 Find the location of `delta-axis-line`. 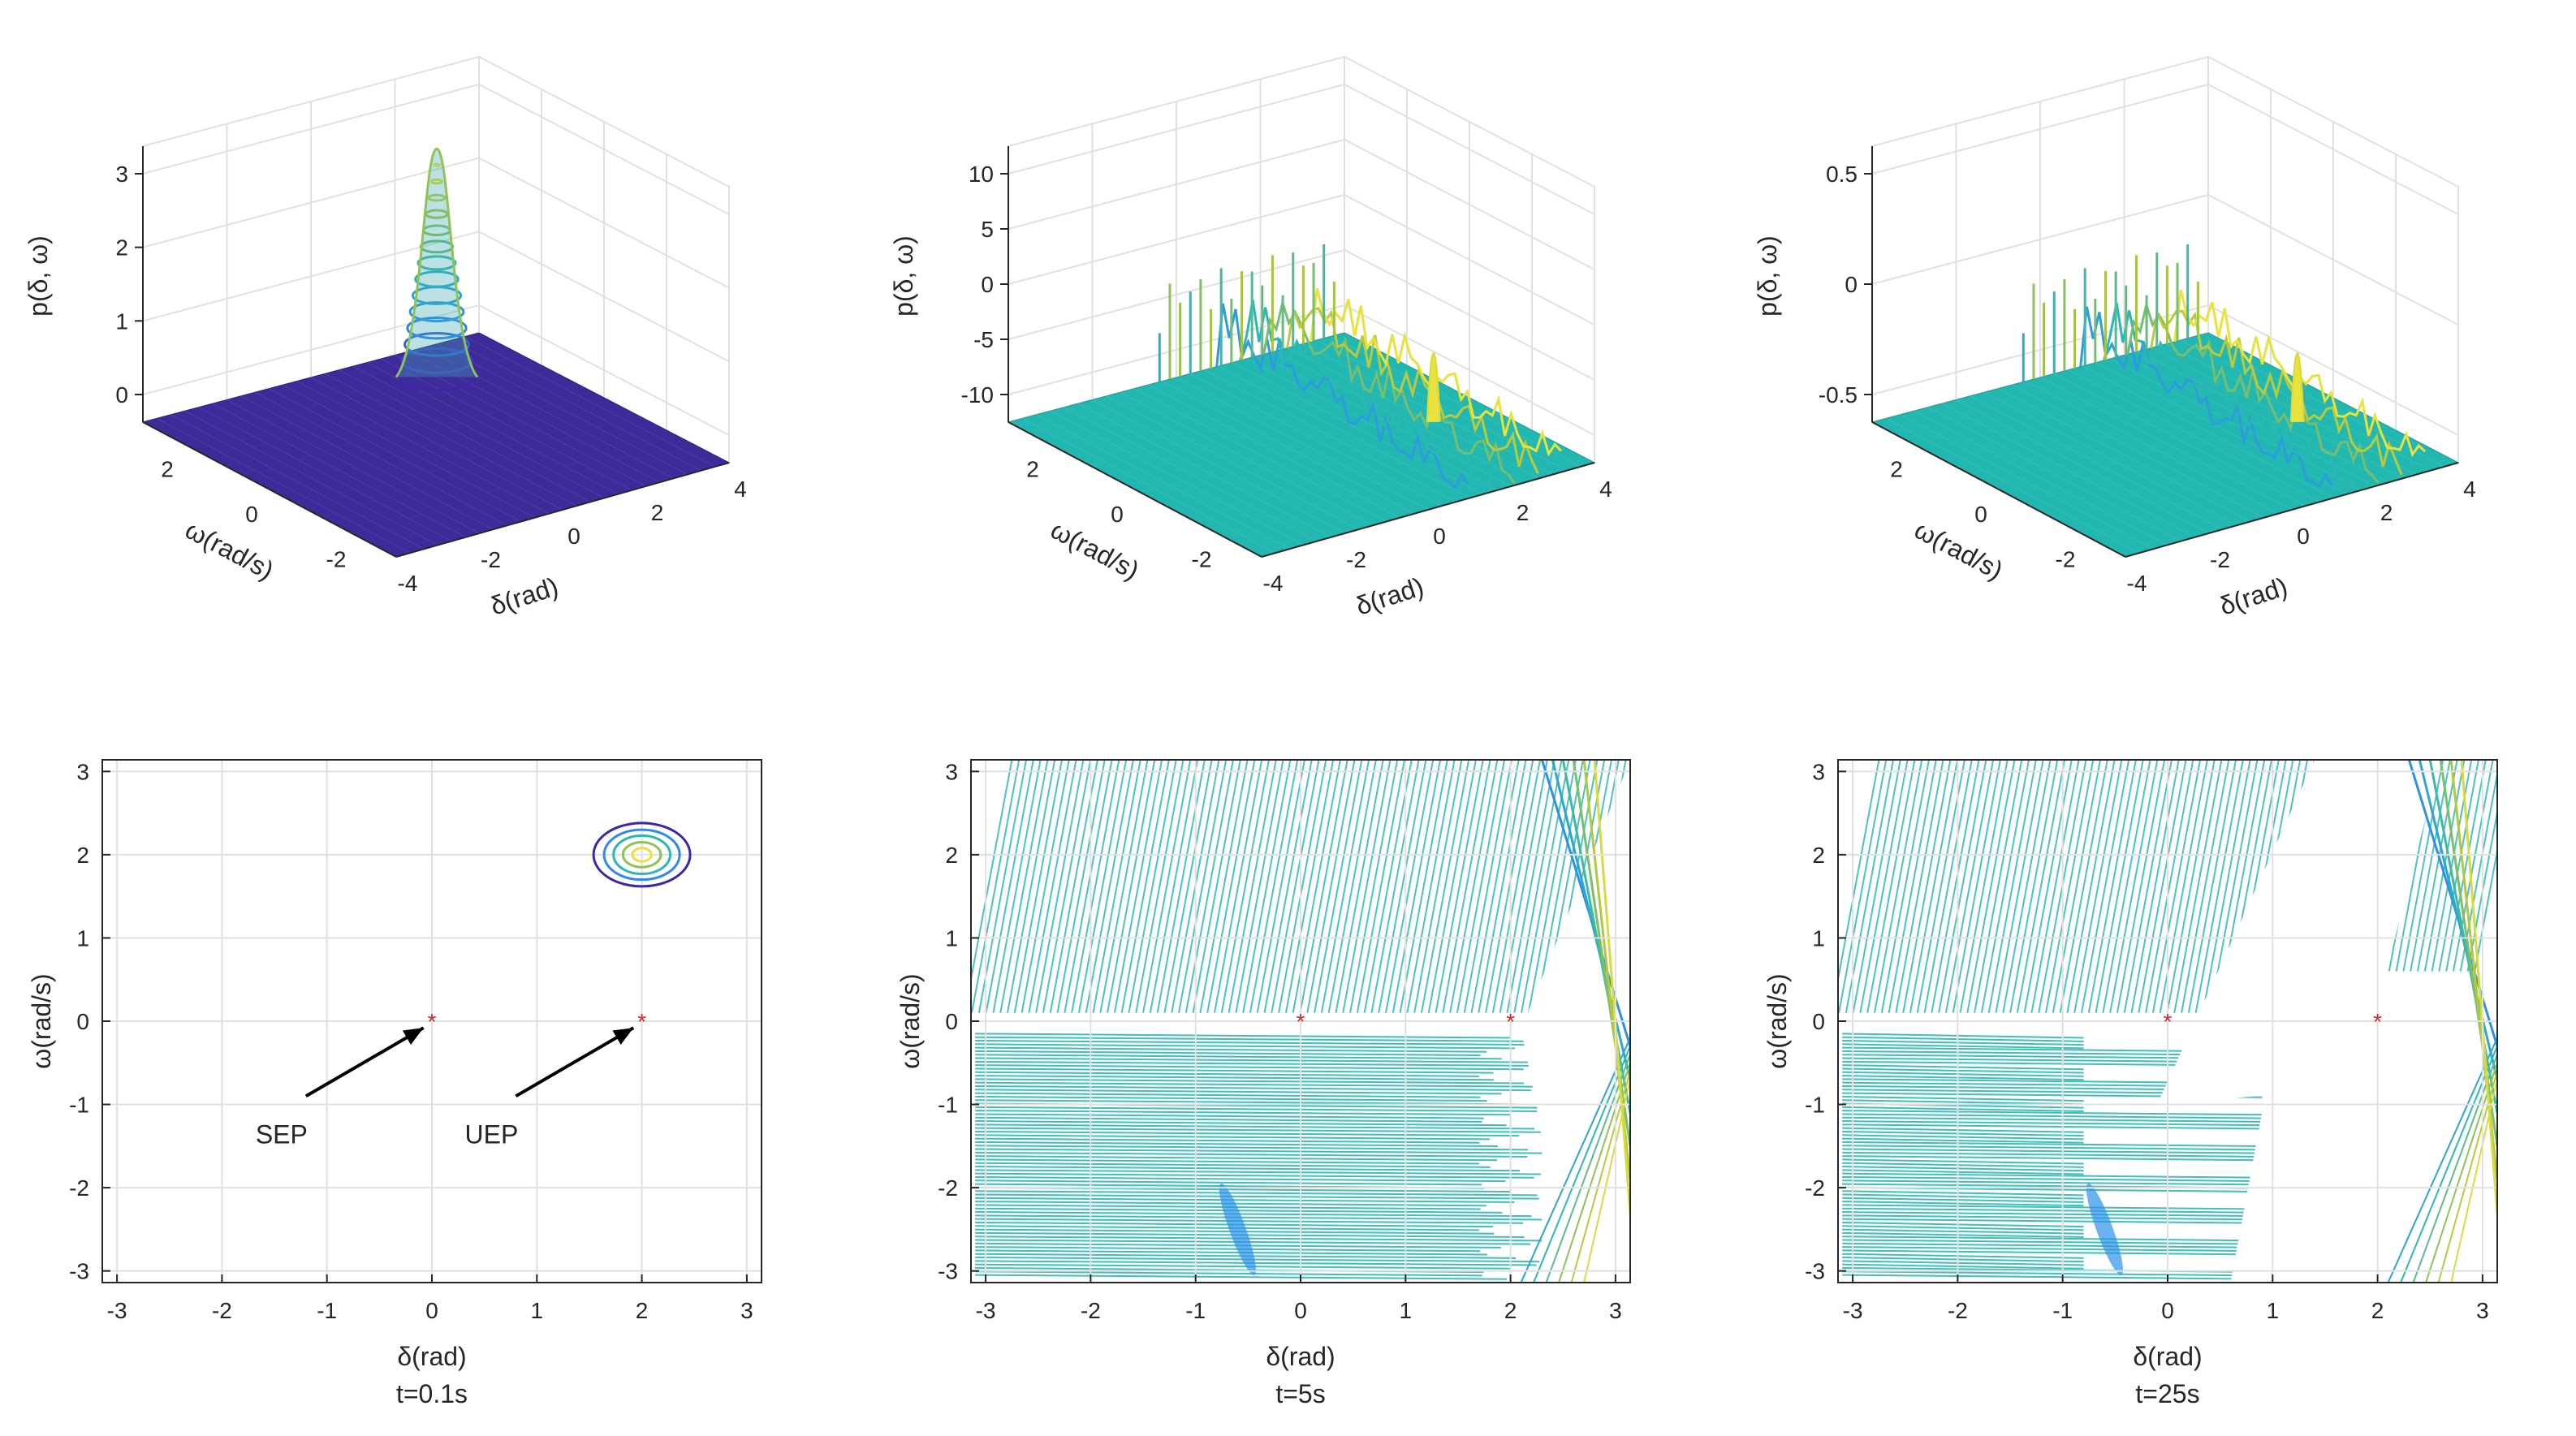

delta-axis-line is located at coordinates (2292, 510).